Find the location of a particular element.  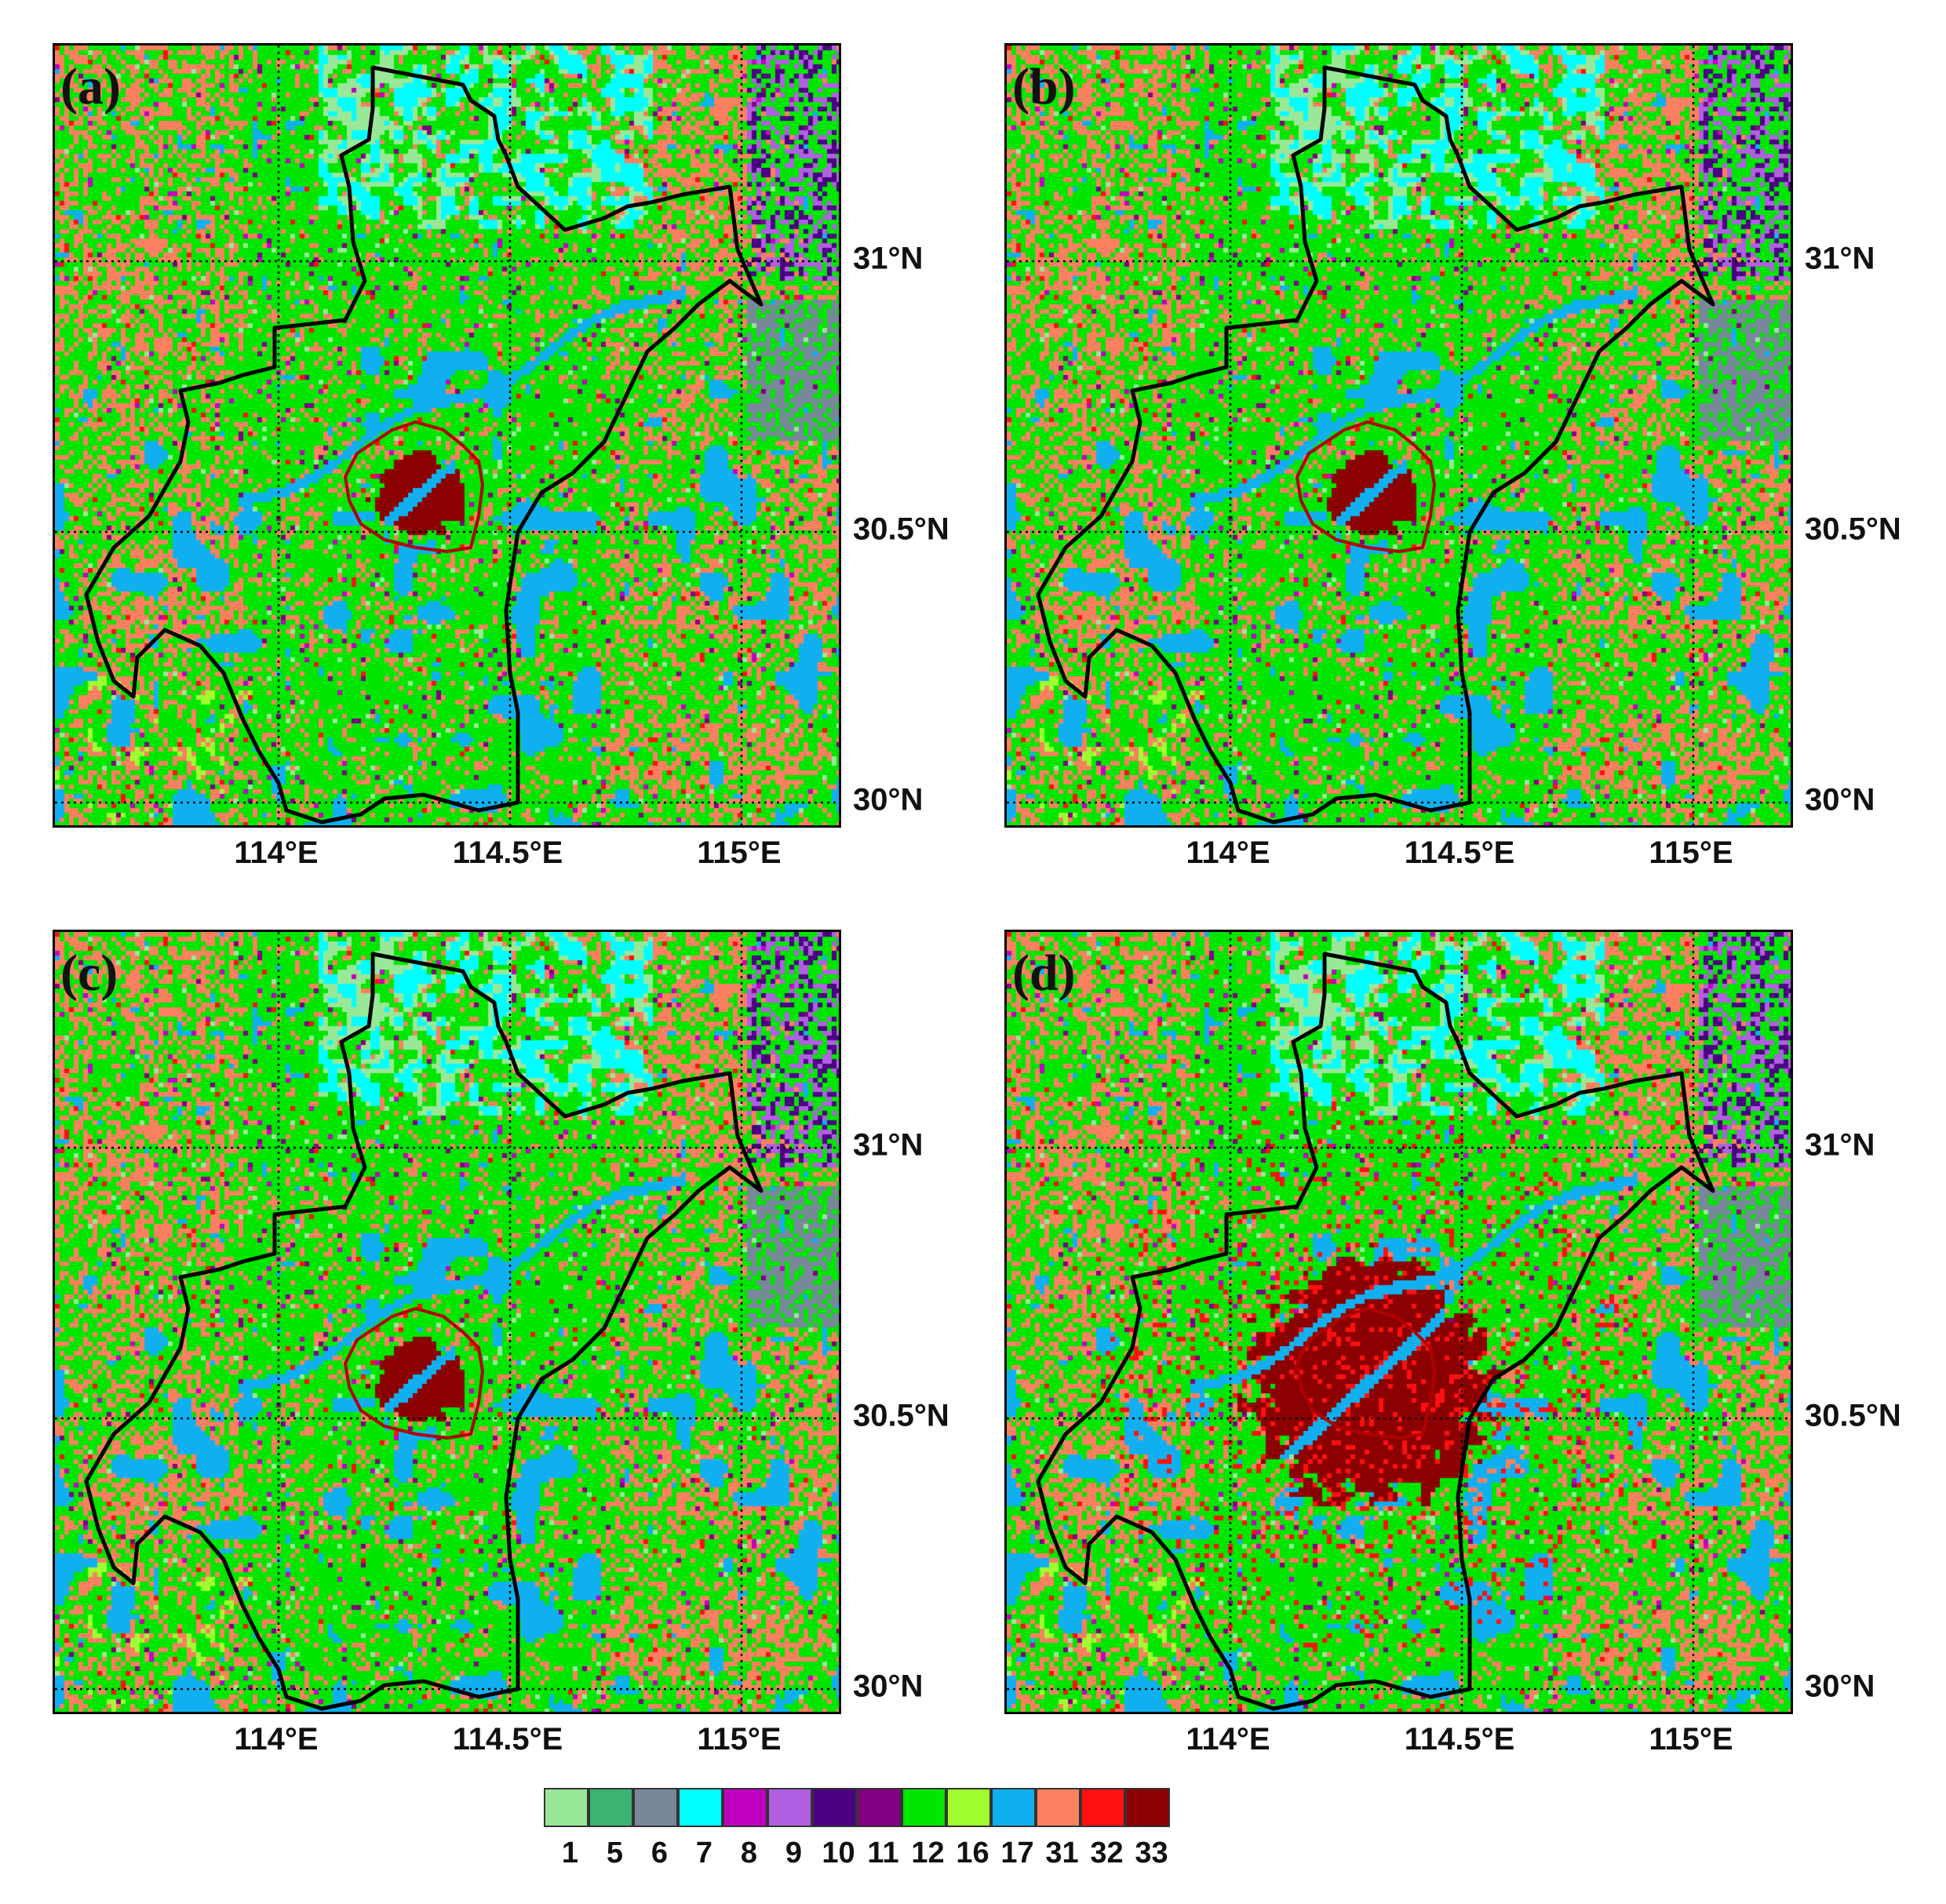

legend-label: 8 is located at coordinates (749, 1853).